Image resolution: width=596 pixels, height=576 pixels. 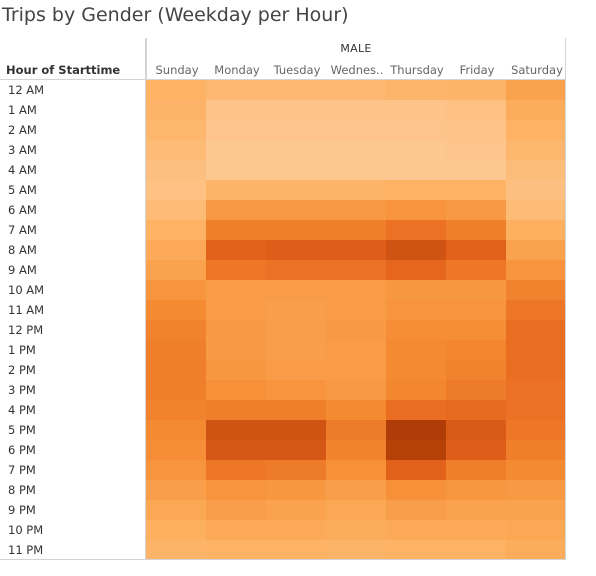 I want to click on row-label: 8 AM, so click(x=22, y=250).